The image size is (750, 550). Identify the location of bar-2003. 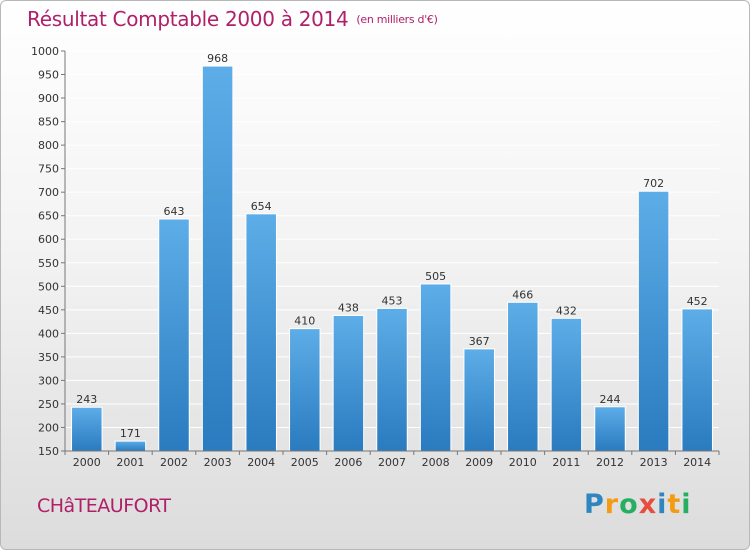
(217, 258).